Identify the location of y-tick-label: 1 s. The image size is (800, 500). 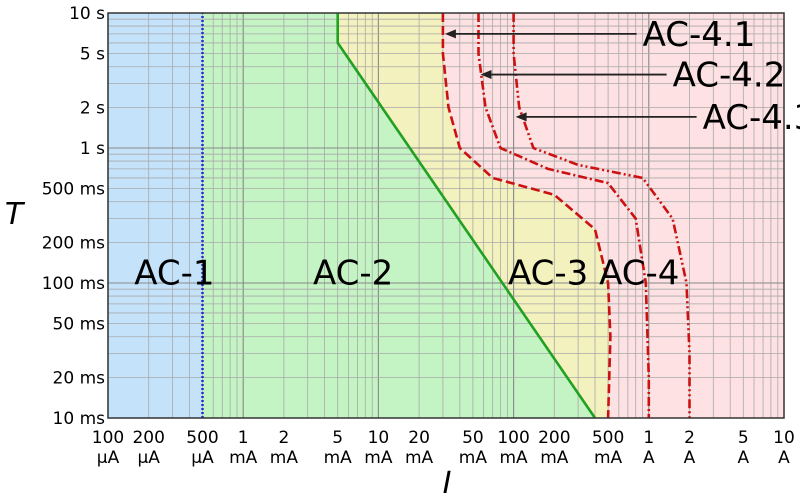
(92, 149).